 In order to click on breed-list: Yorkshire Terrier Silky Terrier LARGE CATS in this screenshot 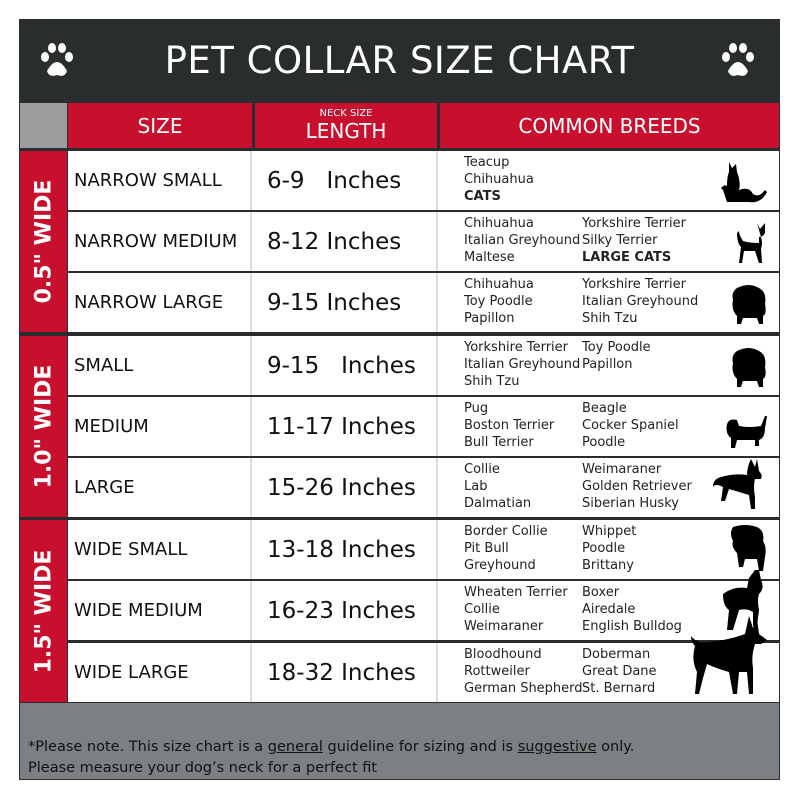, I will do `click(634, 240)`.